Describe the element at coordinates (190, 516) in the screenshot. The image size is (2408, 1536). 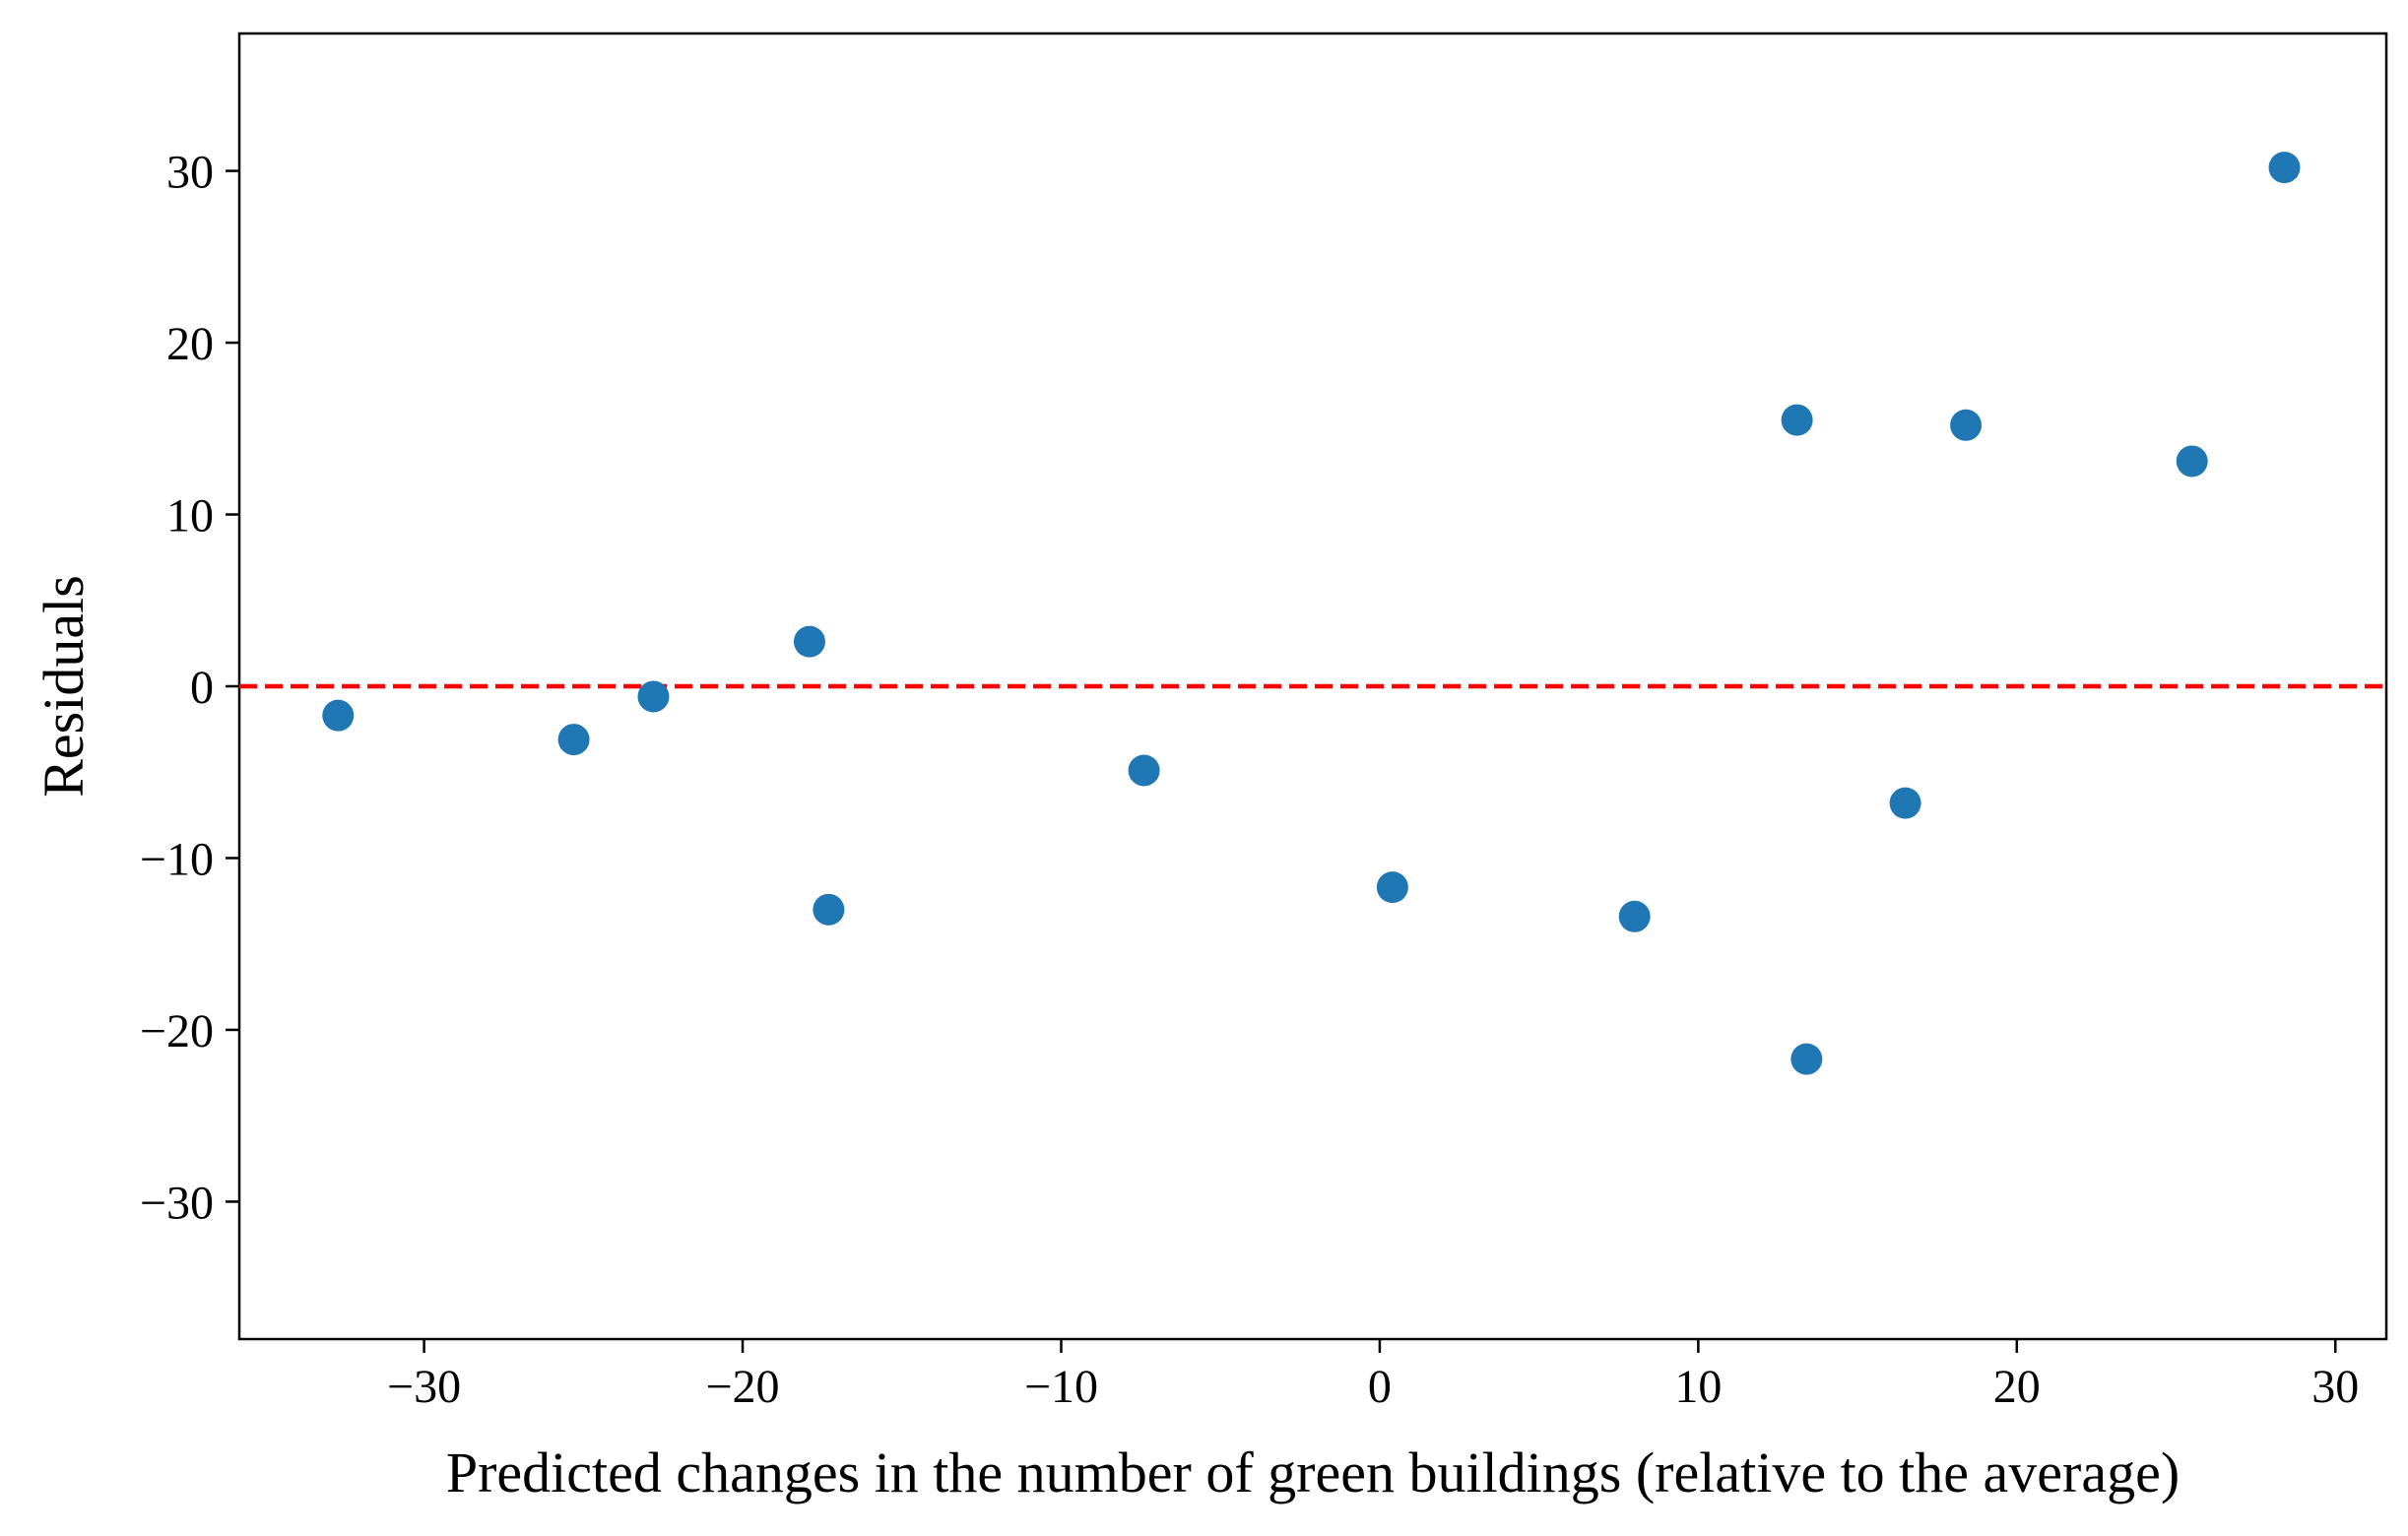
I see `y-tick-label: 10` at that location.